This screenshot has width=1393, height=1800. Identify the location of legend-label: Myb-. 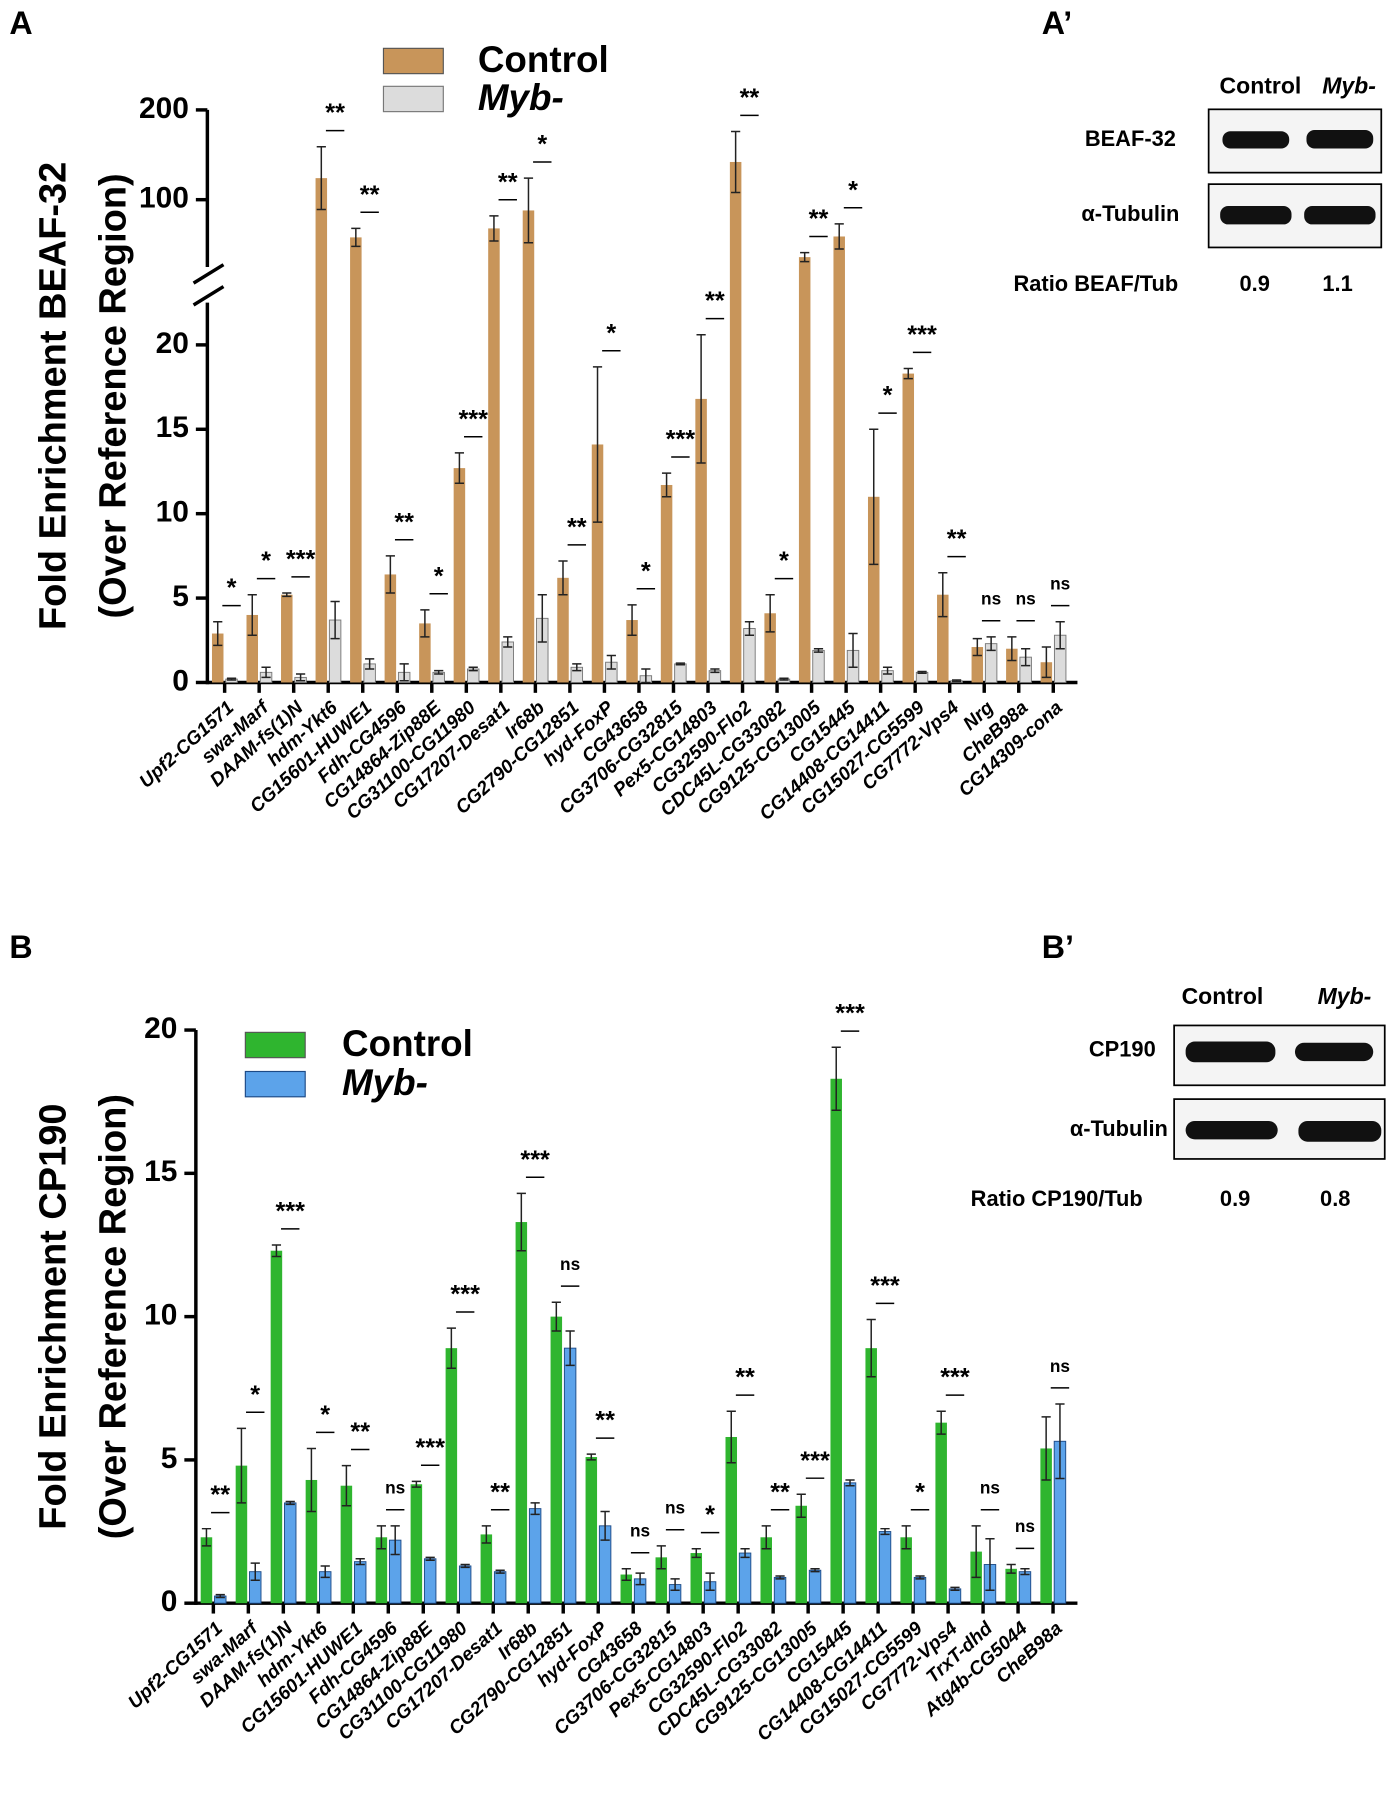
(521, 97).